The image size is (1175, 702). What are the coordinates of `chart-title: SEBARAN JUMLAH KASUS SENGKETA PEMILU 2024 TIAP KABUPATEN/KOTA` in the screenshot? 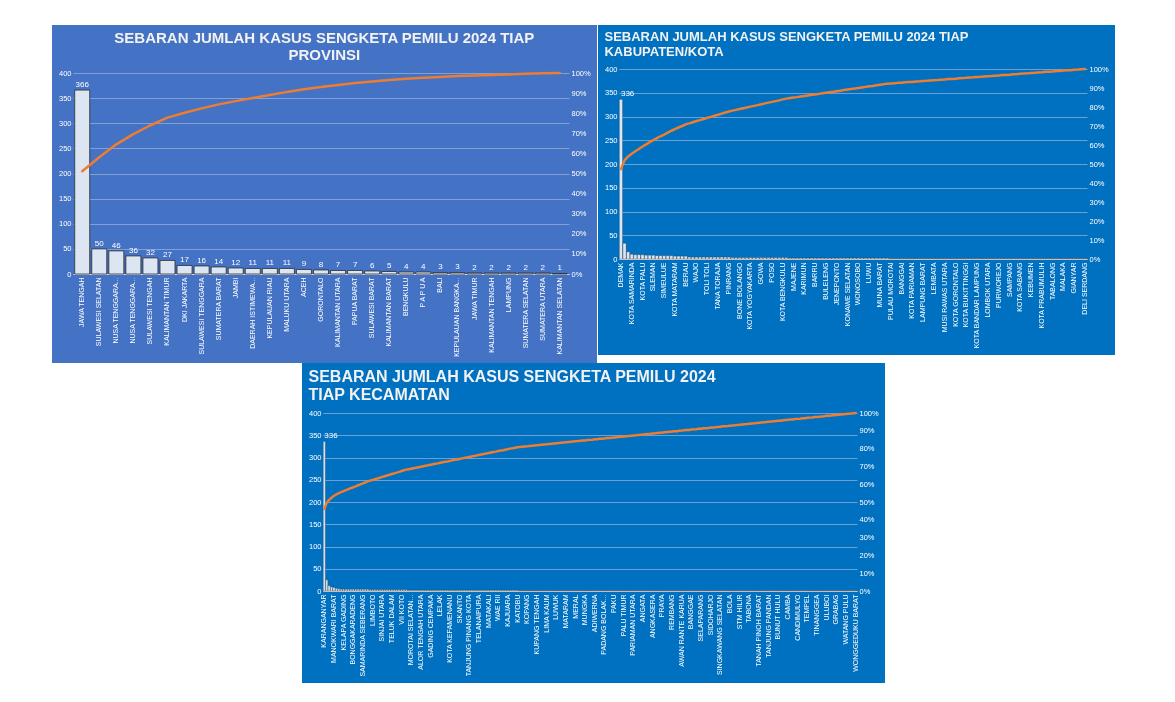 It's located at (786, 44).